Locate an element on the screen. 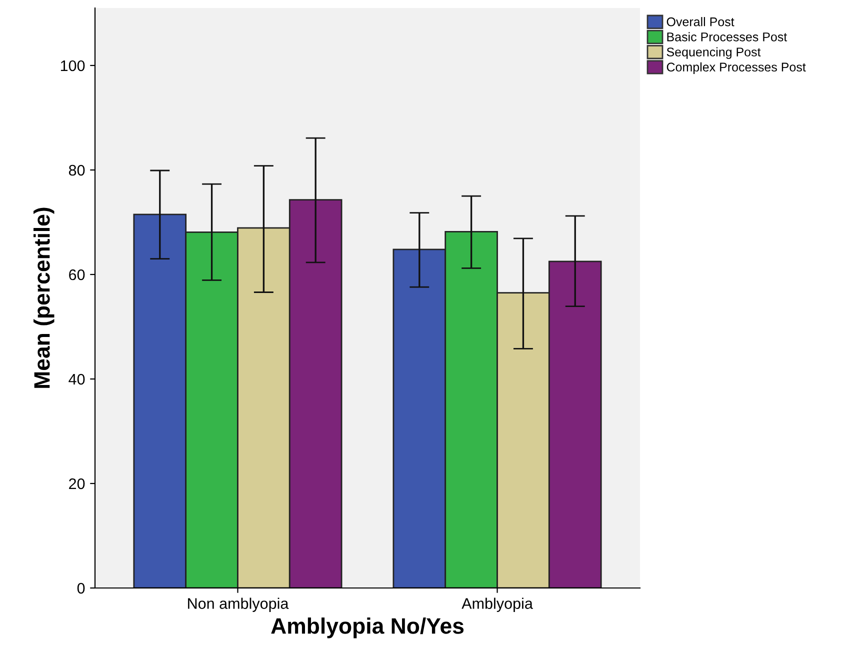  x-tick-label: Amblyopia is located at coordinates (497, 605).